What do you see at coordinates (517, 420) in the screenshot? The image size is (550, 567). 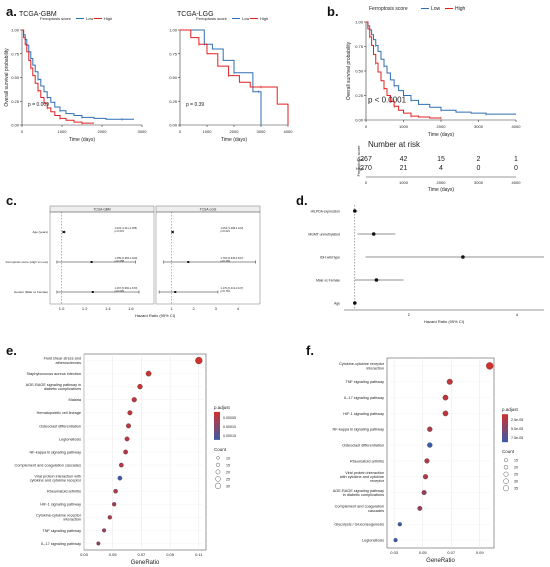 I see `color-tick-label: 2.5e-05` at bounding box center [517, 420].